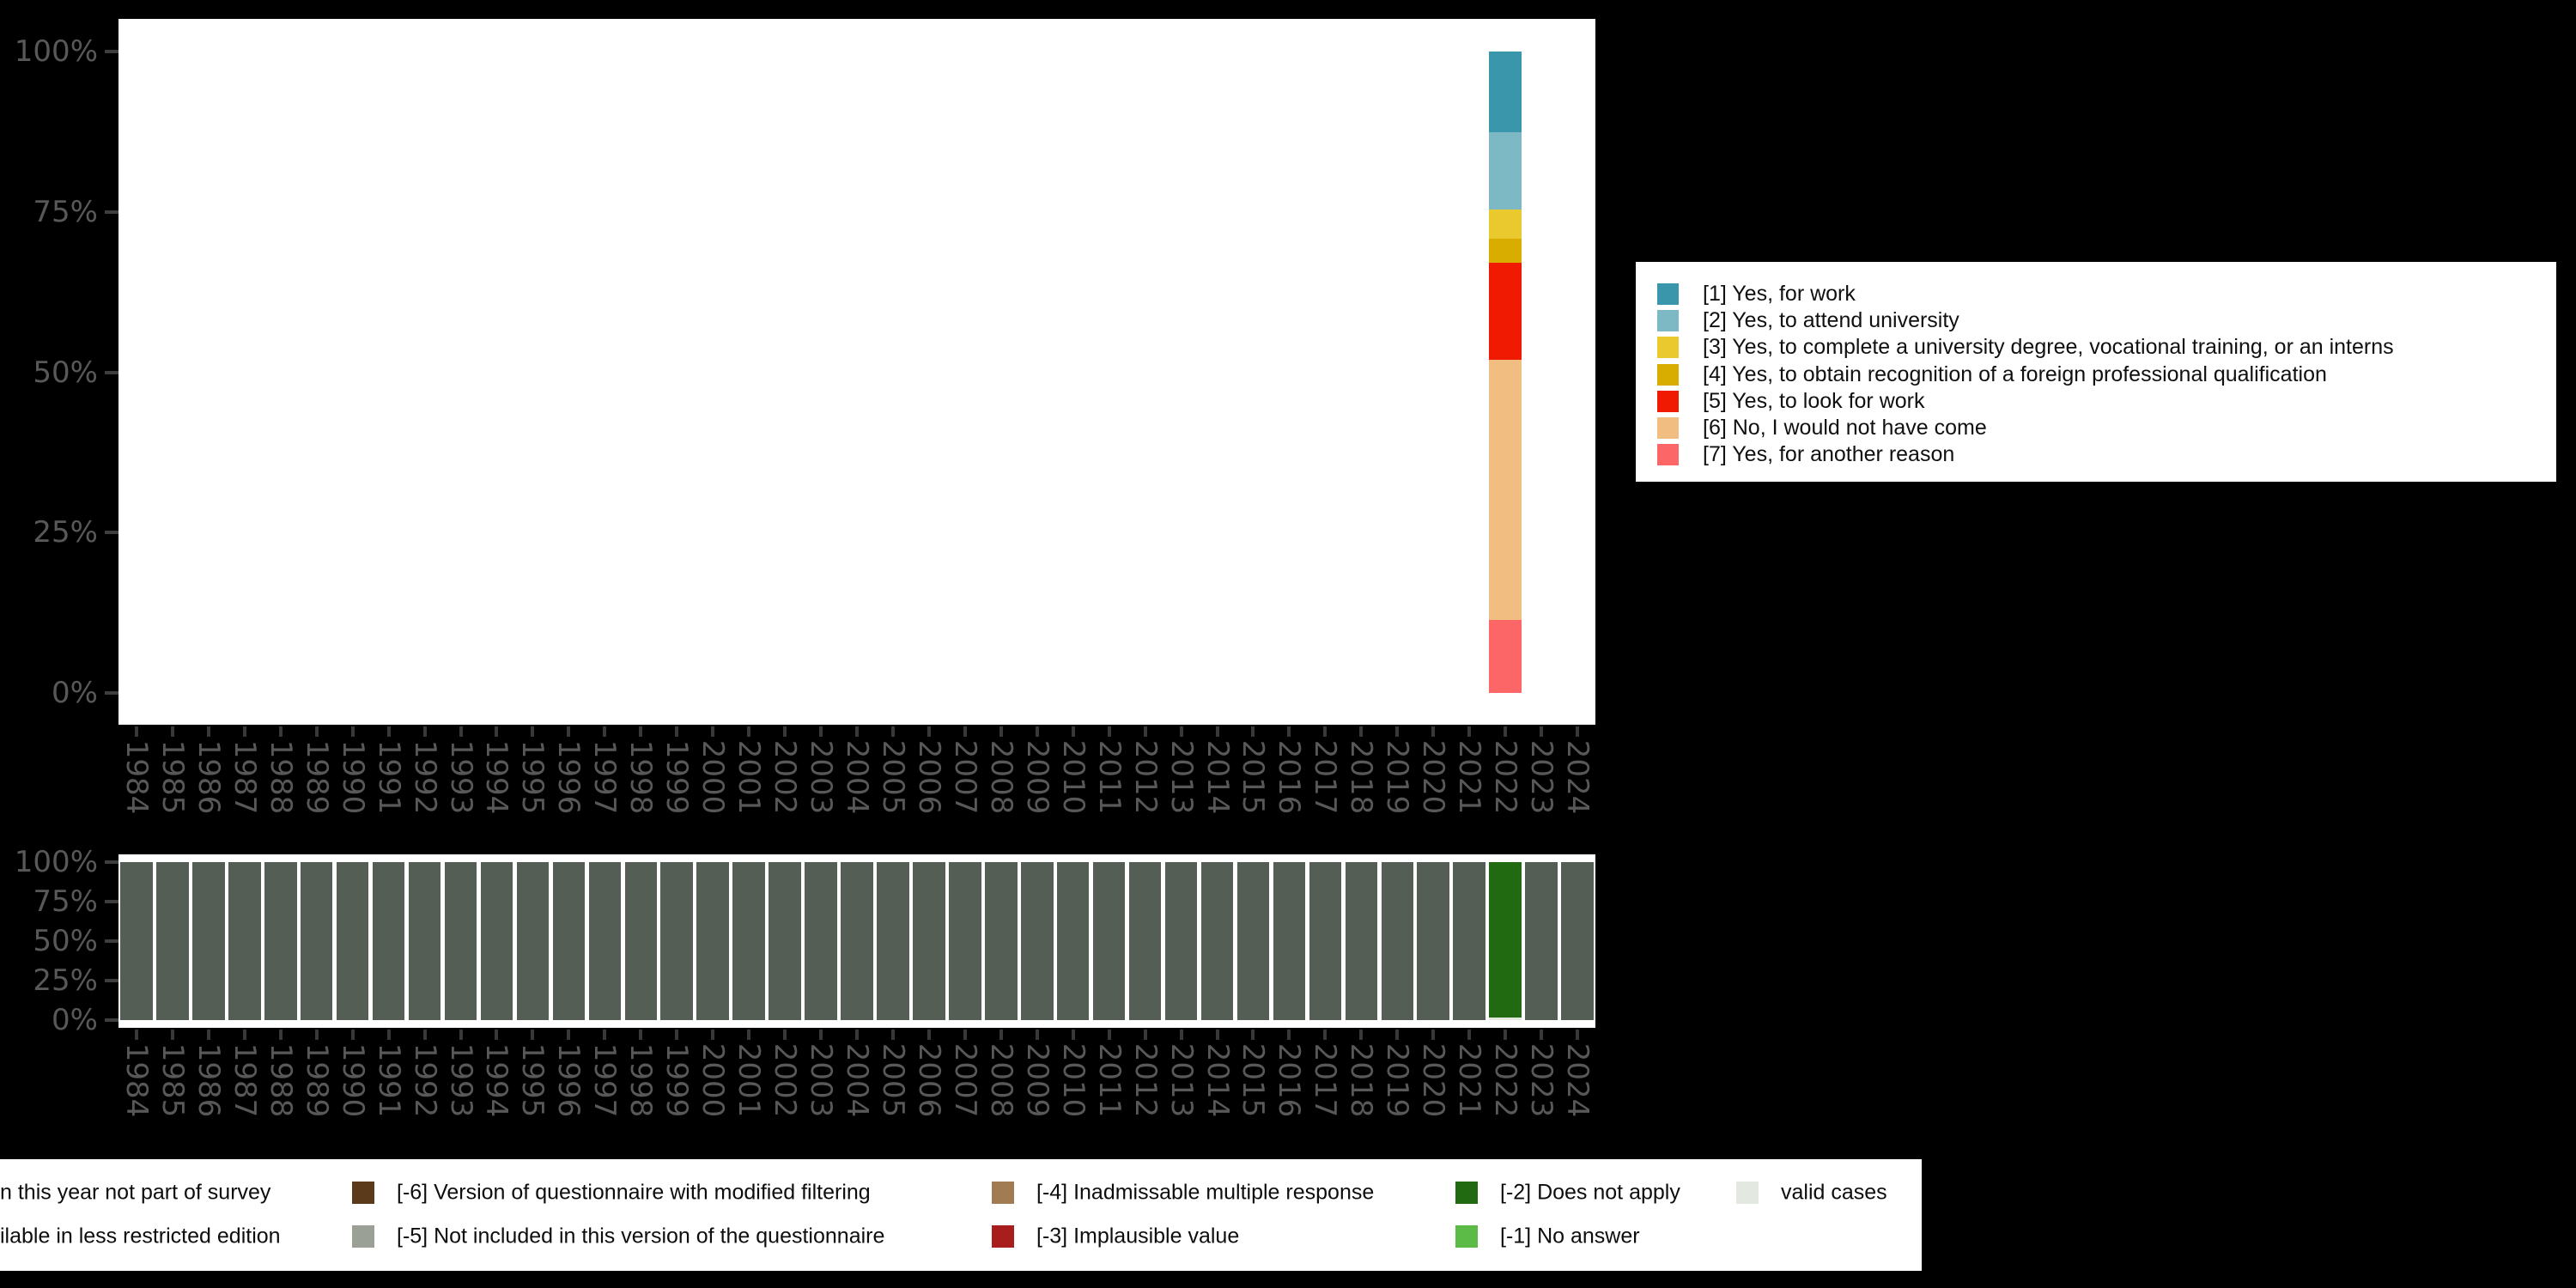  I want to click on x-axis-year-label: 1999, so click(677, 777).